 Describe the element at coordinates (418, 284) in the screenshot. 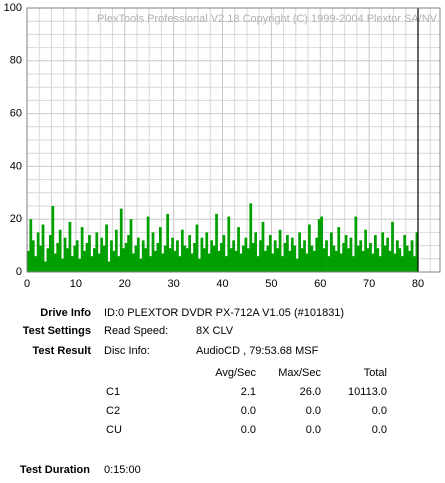

I see `x-tick-label: 80` at that location.